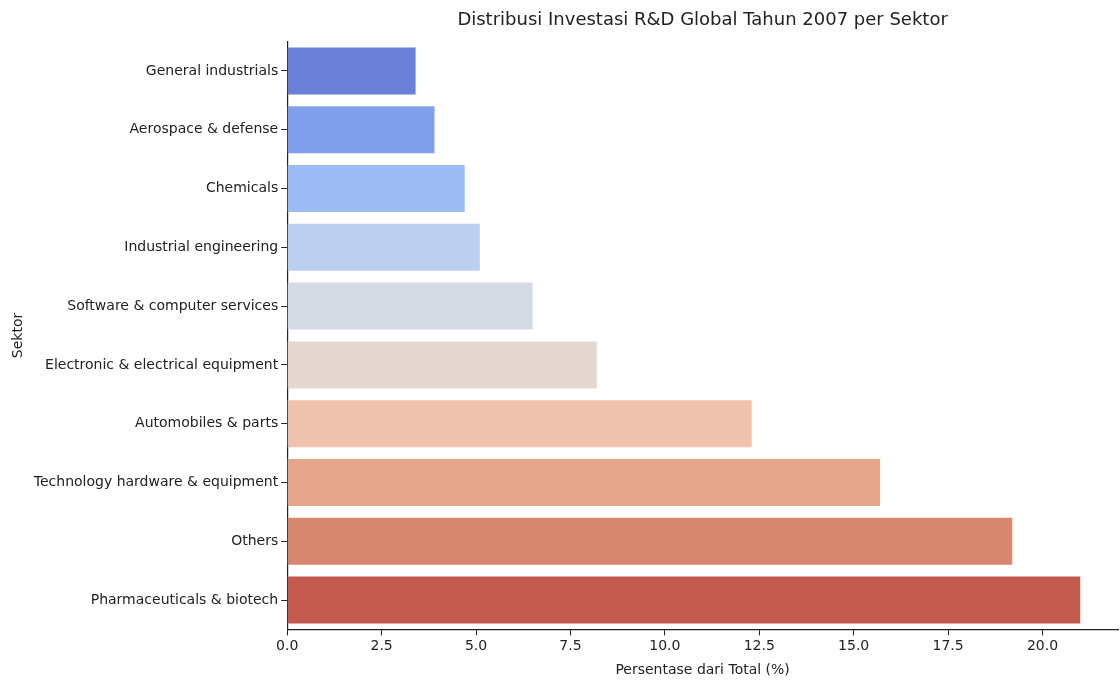  What do you see at coordinates (287, 645) in the screenshot?
I see `x-tick-label: 0.0` at bounding box center [287, 645].